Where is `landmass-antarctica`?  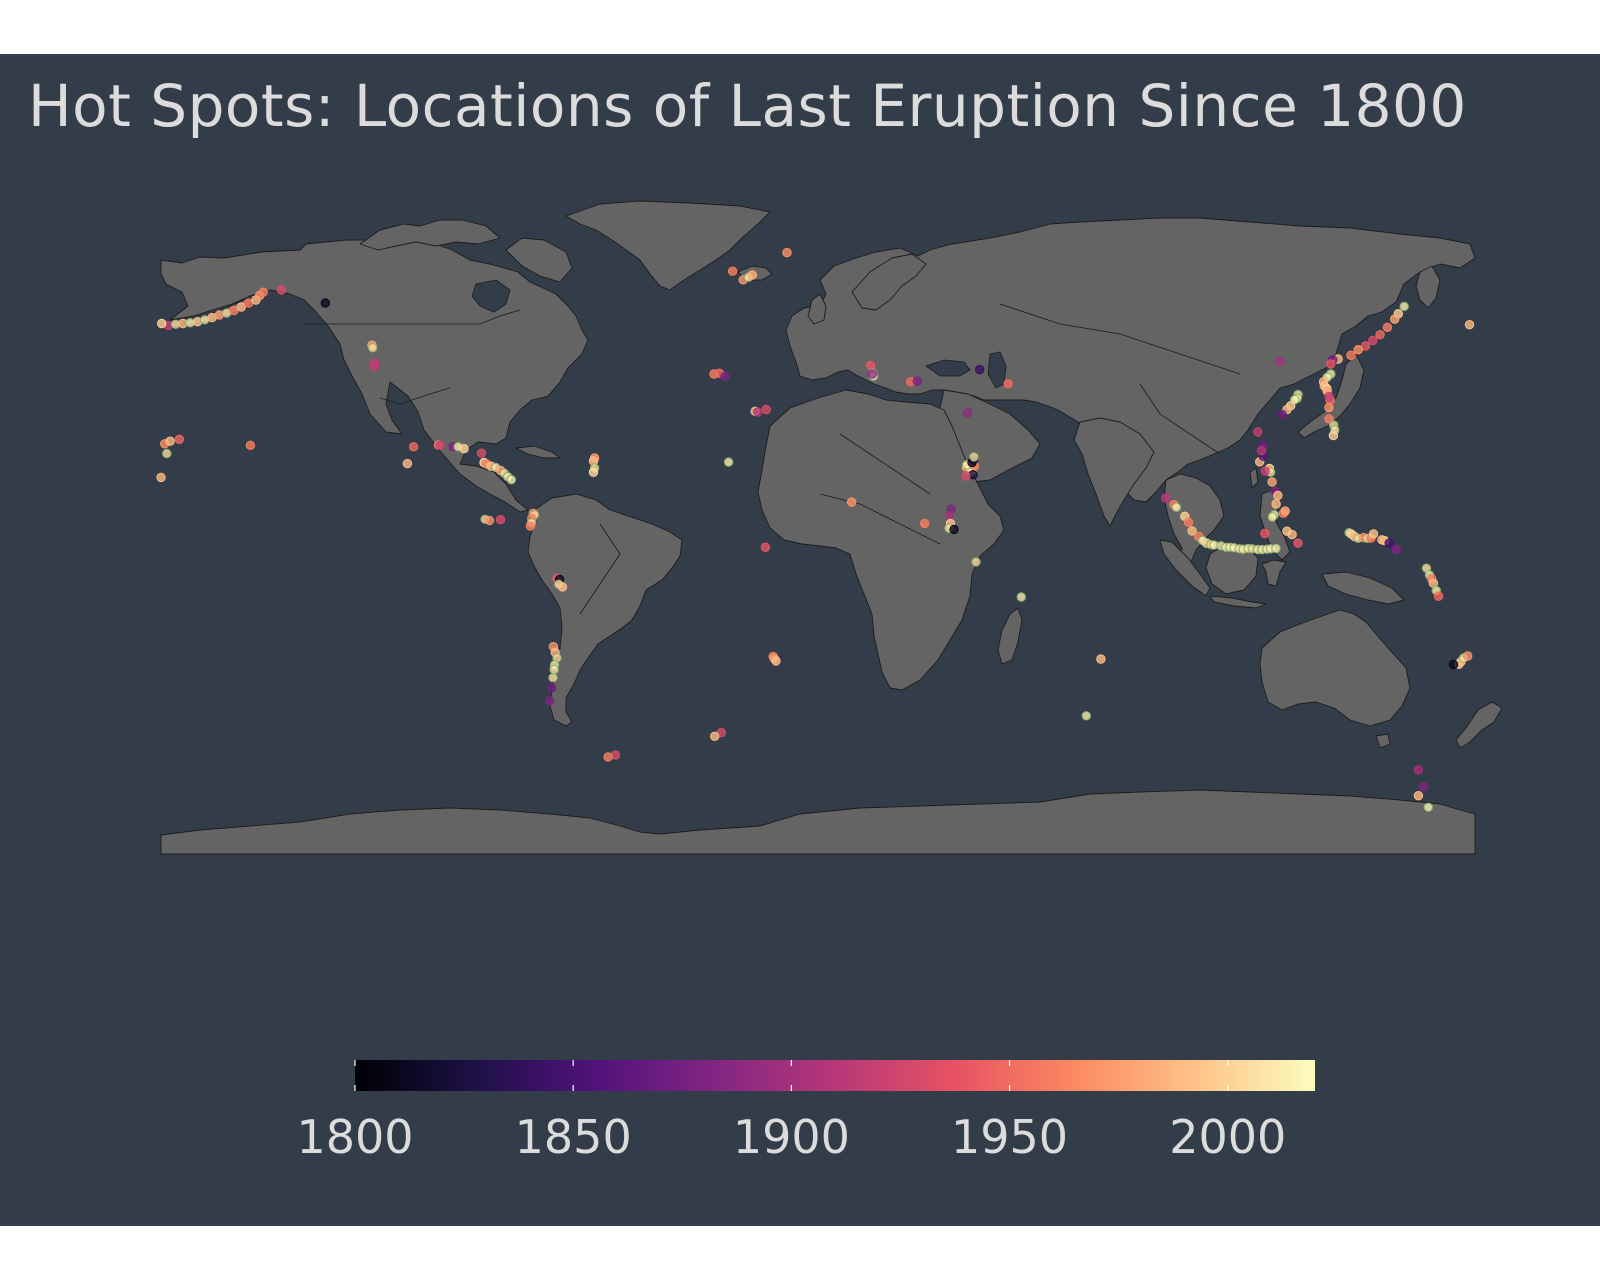 landmass-antarctica is located at coordinates (818, 822).